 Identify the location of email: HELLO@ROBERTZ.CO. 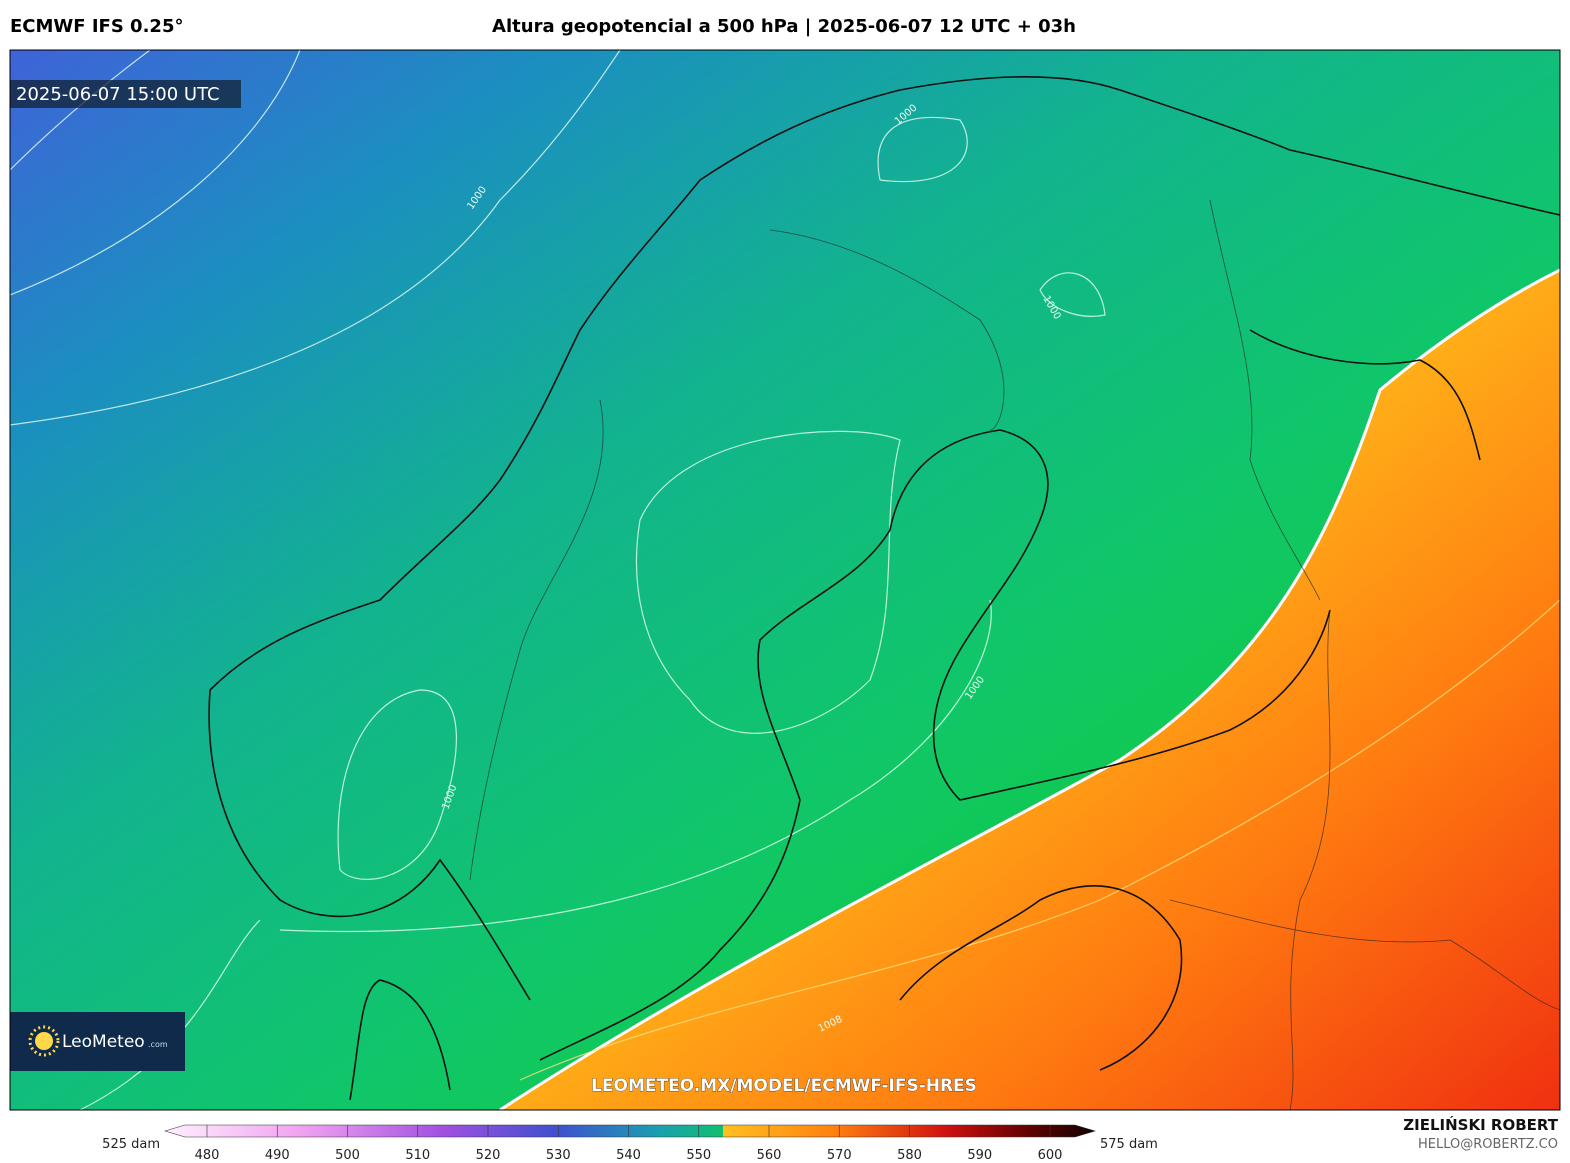
(1488, 1144).